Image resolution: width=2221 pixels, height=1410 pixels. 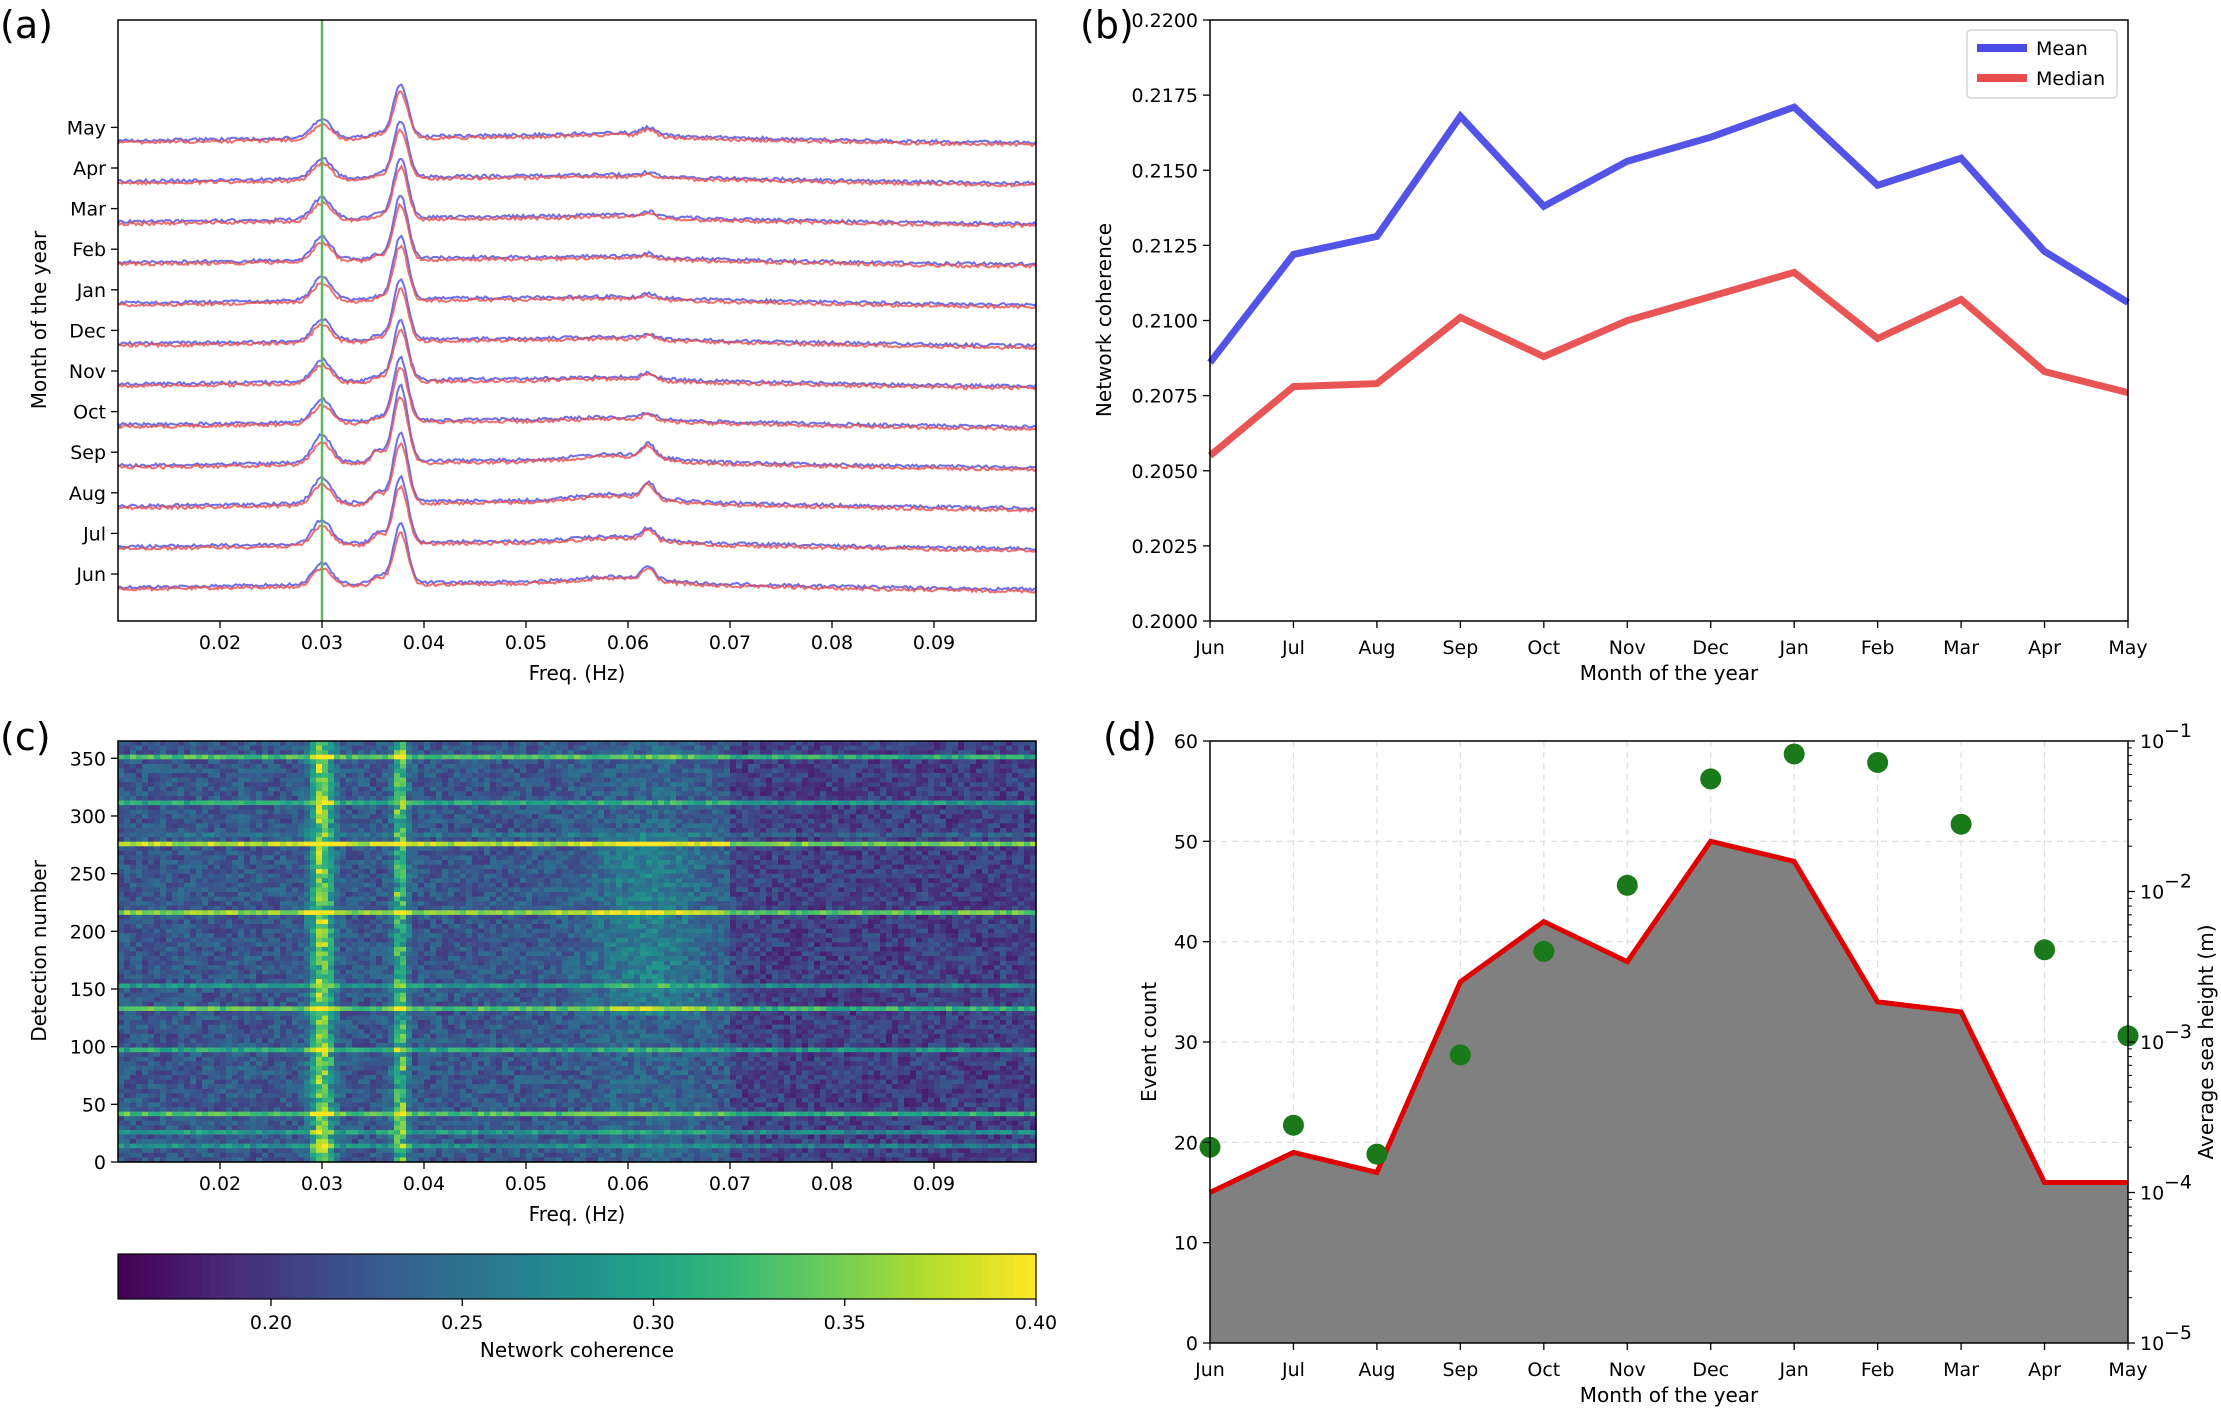 I want to click on spectrum-median-aug, so click(x=577, y=477).